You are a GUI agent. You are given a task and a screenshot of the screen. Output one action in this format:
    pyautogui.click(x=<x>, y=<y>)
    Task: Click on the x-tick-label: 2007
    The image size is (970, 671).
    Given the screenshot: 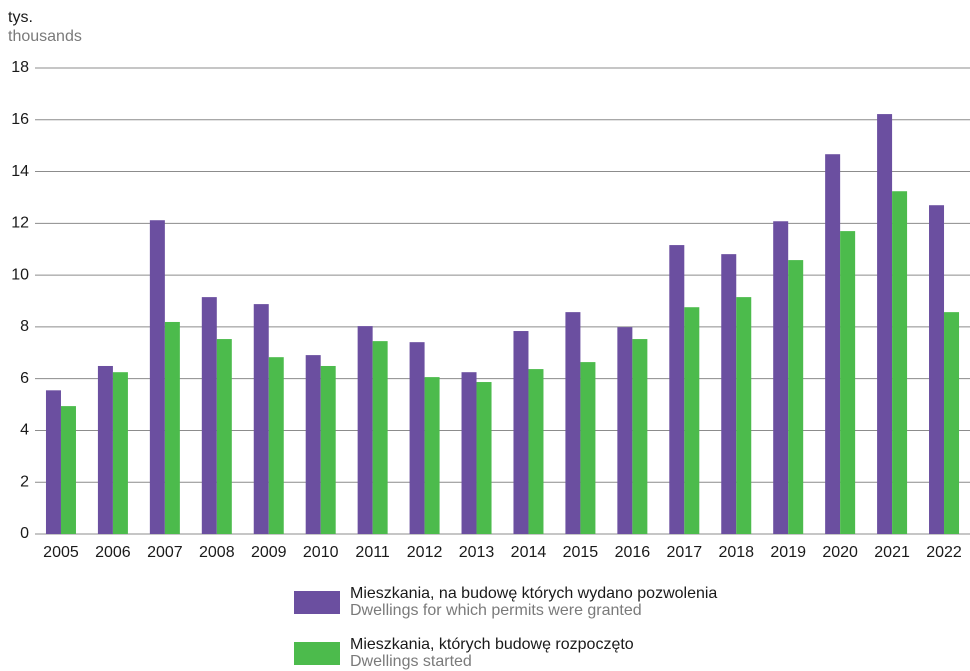 What is the action you would take?
    pyautogui.click(x=165, y=552)
    